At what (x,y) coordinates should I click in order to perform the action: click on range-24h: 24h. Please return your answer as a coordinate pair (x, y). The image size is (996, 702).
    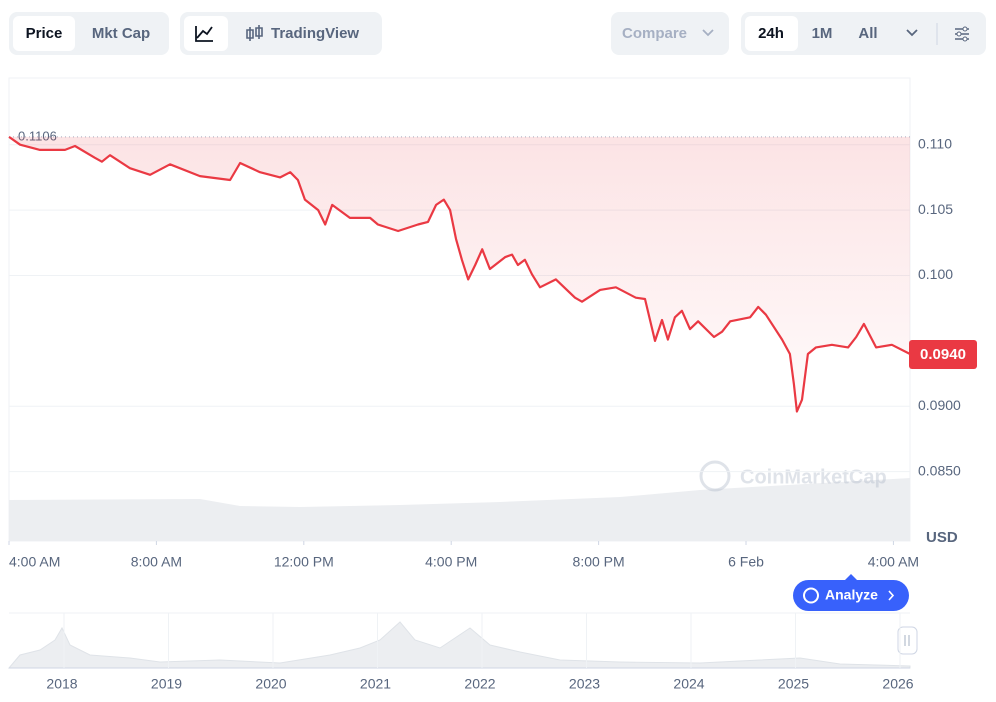
    Looking at the image, I should click on (771, 33).